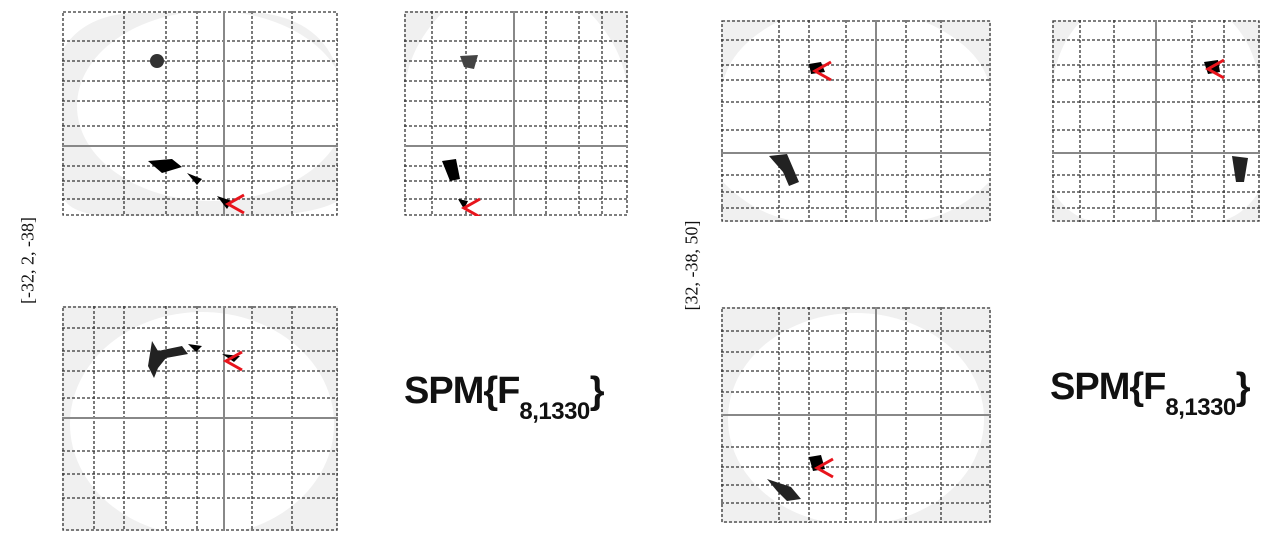 The image size is (1263, 534). Describe the element at coordinates (516, 56) in the screenshot. I see `brain-outline` at that location.